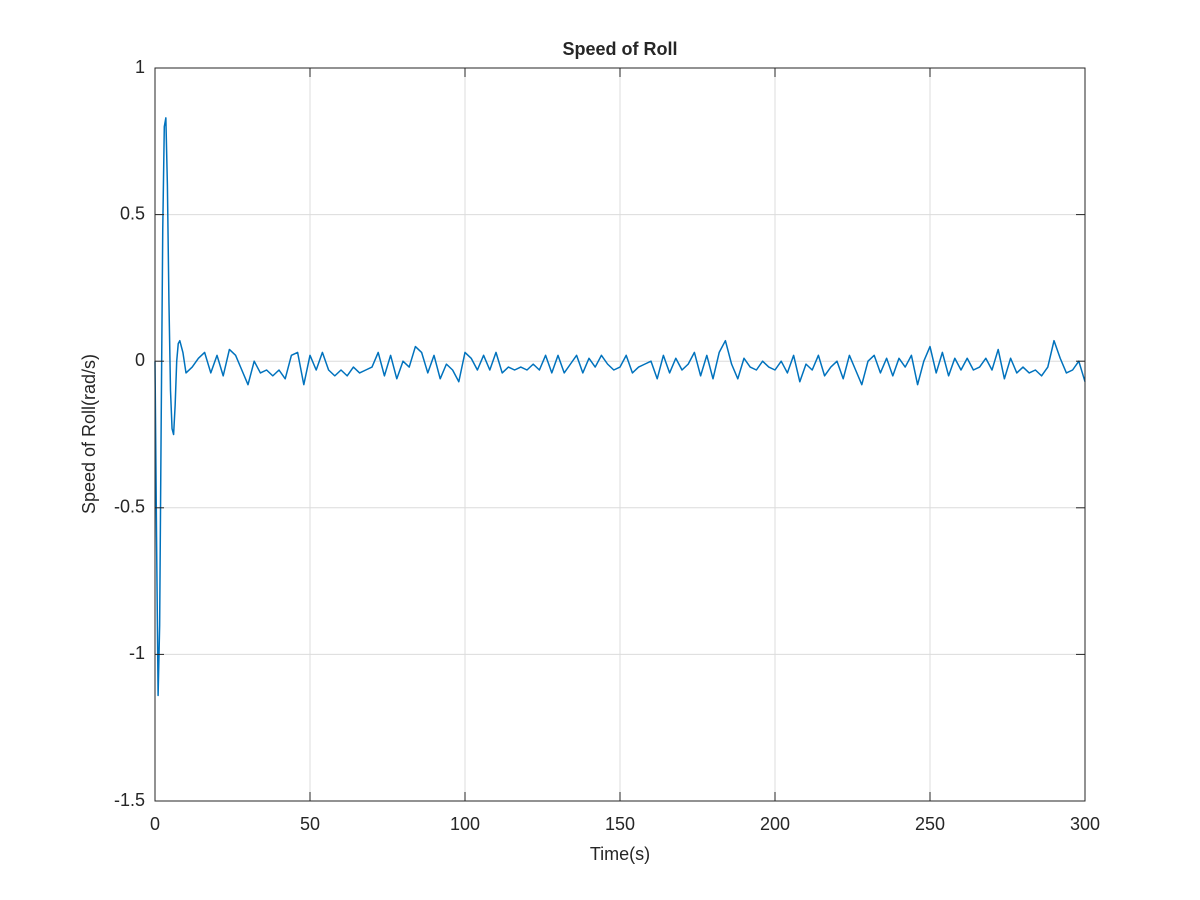  What do you see at coordinates (137, 653) in the screenshot?
I see `y-tick-label: -1` at bounding box center [137, 653].